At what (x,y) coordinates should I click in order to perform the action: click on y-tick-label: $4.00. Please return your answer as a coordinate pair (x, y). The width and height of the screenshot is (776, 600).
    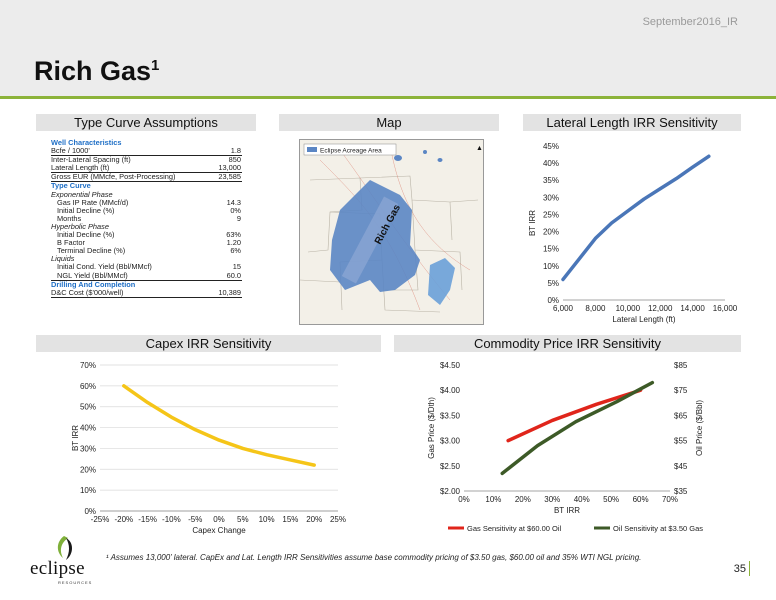
    Looking at the image, I should click on (450, 390).